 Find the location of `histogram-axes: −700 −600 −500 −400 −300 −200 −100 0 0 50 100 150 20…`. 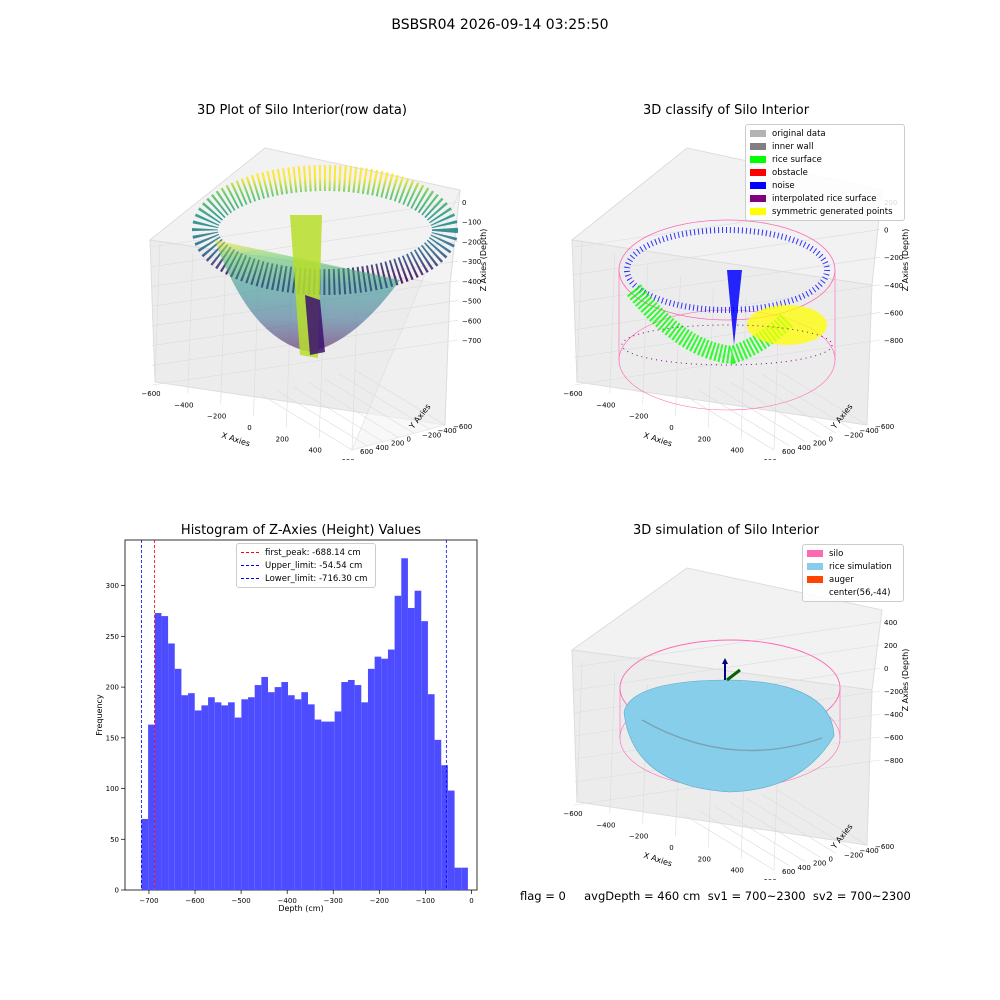

histogram-axes: −700 −600 −500 −400 −300 −200 −100 0 0 50 100 150 20… is located at coordinates (290, 743).